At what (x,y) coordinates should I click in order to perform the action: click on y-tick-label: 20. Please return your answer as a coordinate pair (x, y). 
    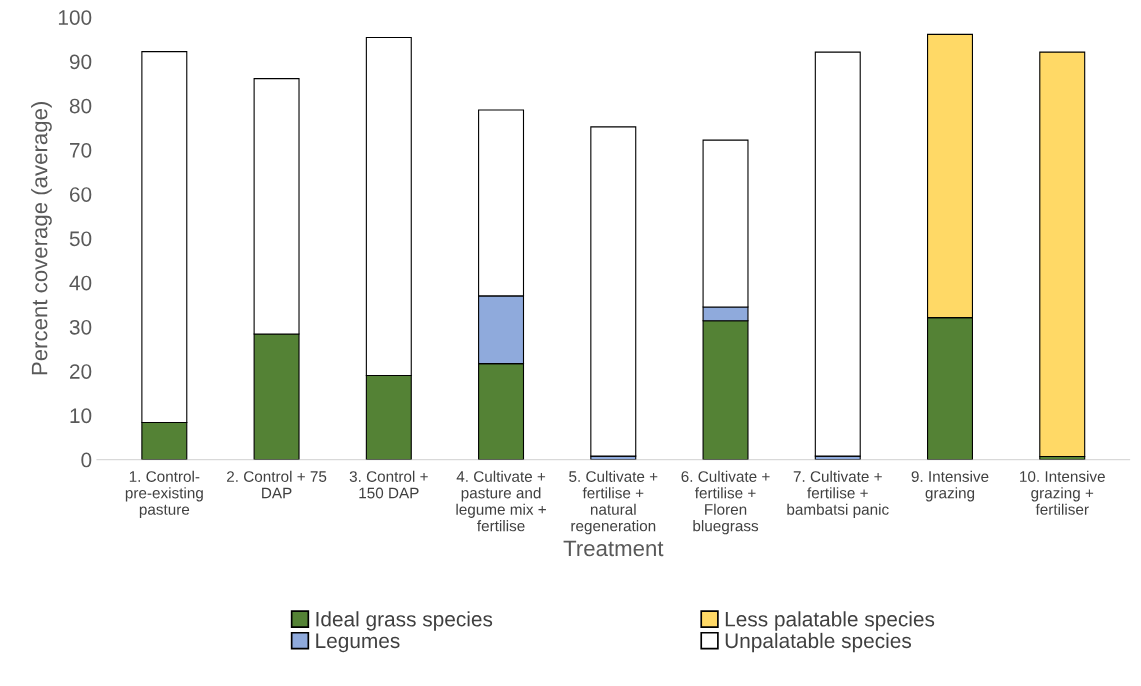
    Looking at the image, I should click on (81, 371).